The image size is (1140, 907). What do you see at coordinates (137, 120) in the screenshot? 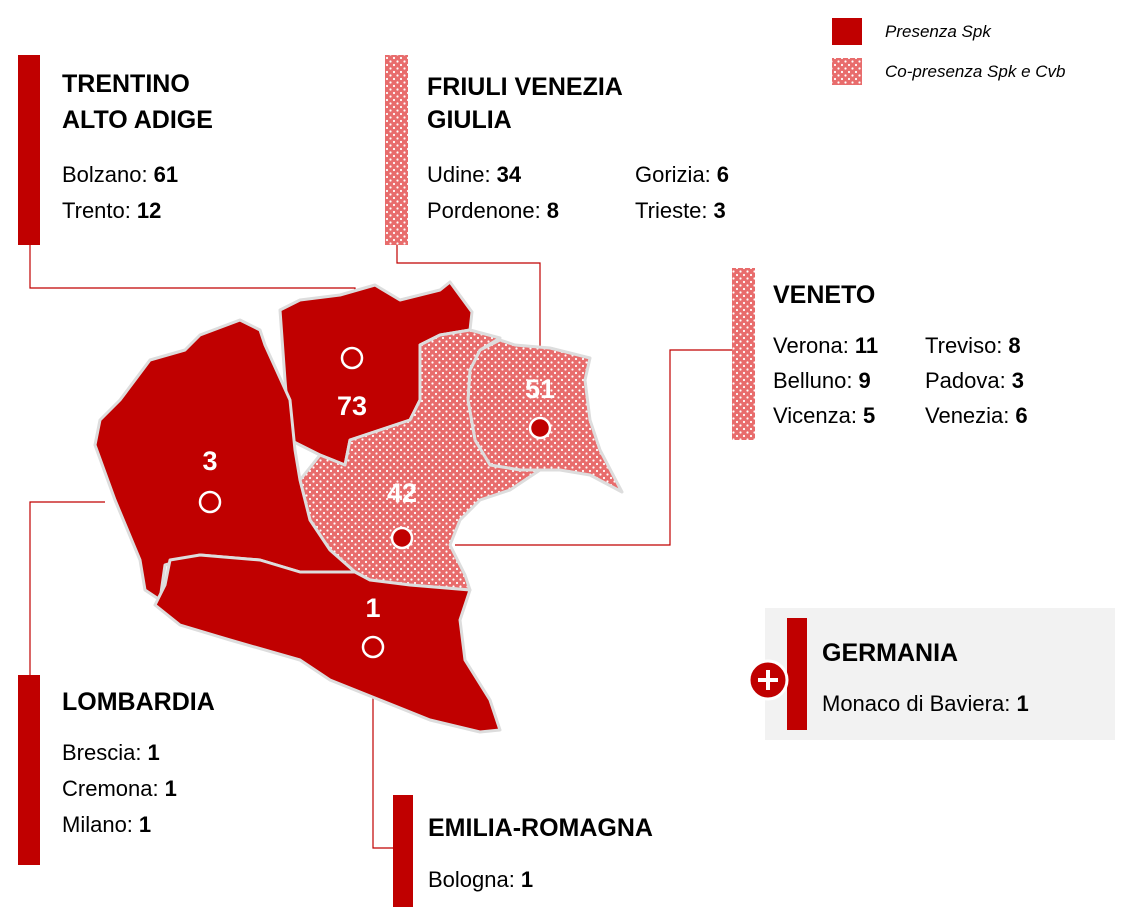
I see `region-title: ALTO ADIGE` at bounding box center [137, 120].